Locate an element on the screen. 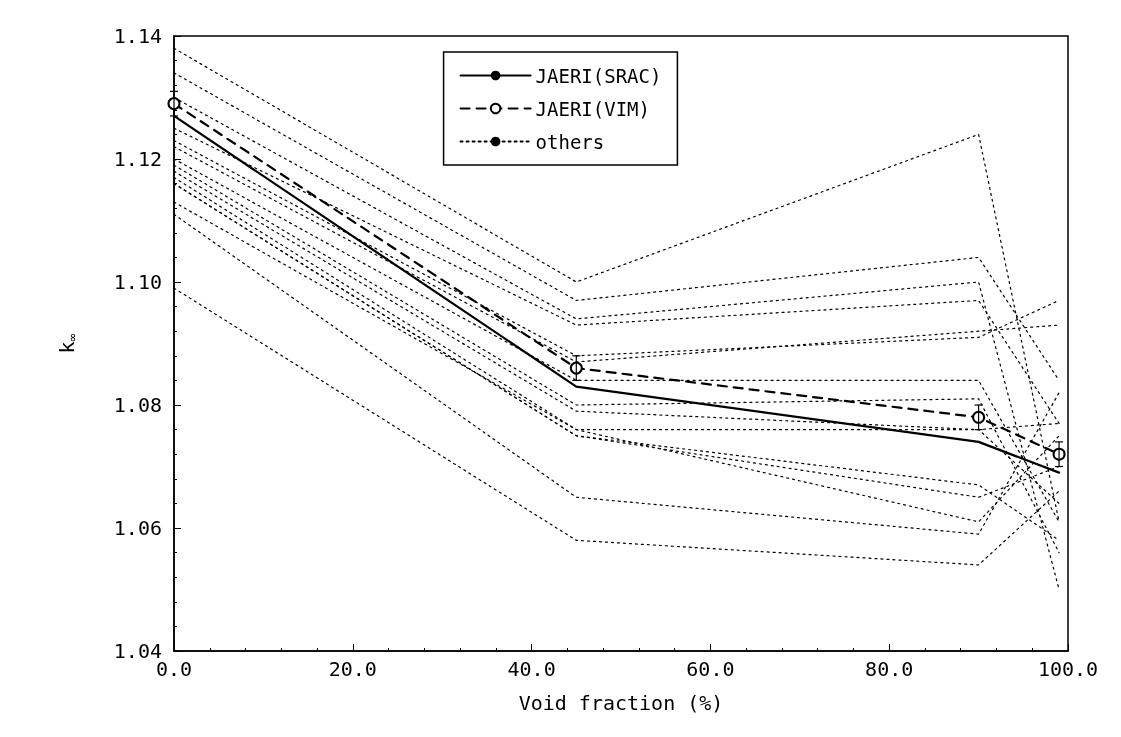 This screenshot has height=737, width=1121. x-axis-title: Void fraction (%) is located at coordinates (621, 703).